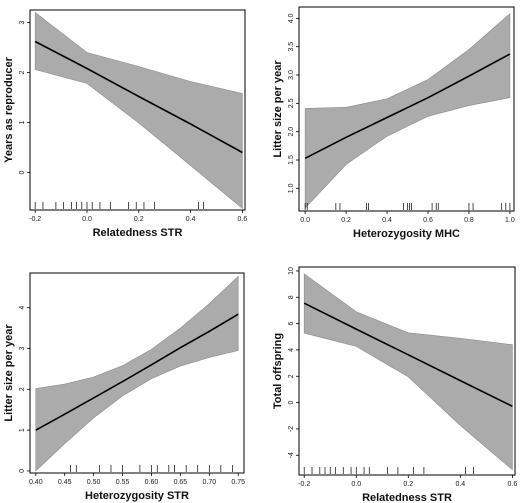 Image resolution: width=520 pixels, height=503 pixels. Describe the element at coordinates (406, 234) in the screenshot. I see `x-axis-title: Heterozygosity MHC` at that location.